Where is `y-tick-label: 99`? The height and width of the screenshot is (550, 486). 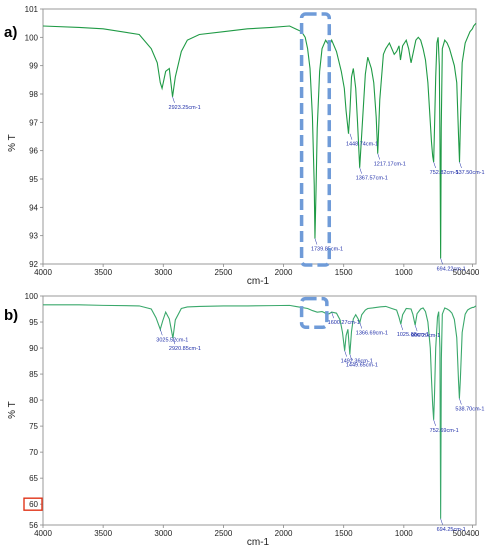
y-tick-label: 99 is located at coordinates (33, 66).